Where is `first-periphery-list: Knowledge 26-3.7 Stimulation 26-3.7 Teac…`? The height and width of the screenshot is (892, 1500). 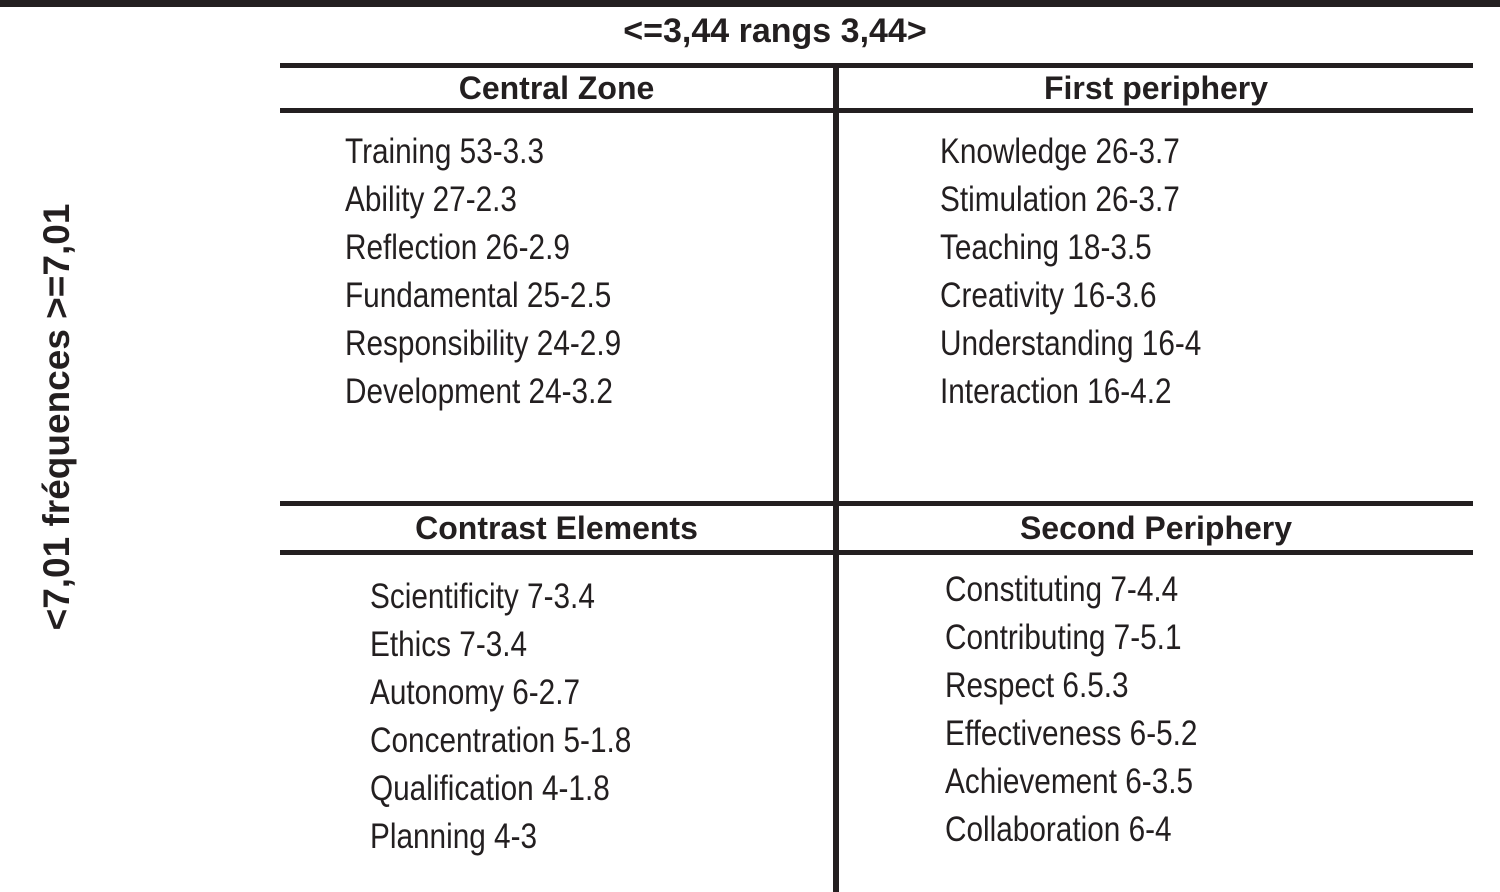
first-periphery-list: Knowledge 26-3.7 Stimulation 26-3.7 Teac… is located at coordinates (1093, 272).